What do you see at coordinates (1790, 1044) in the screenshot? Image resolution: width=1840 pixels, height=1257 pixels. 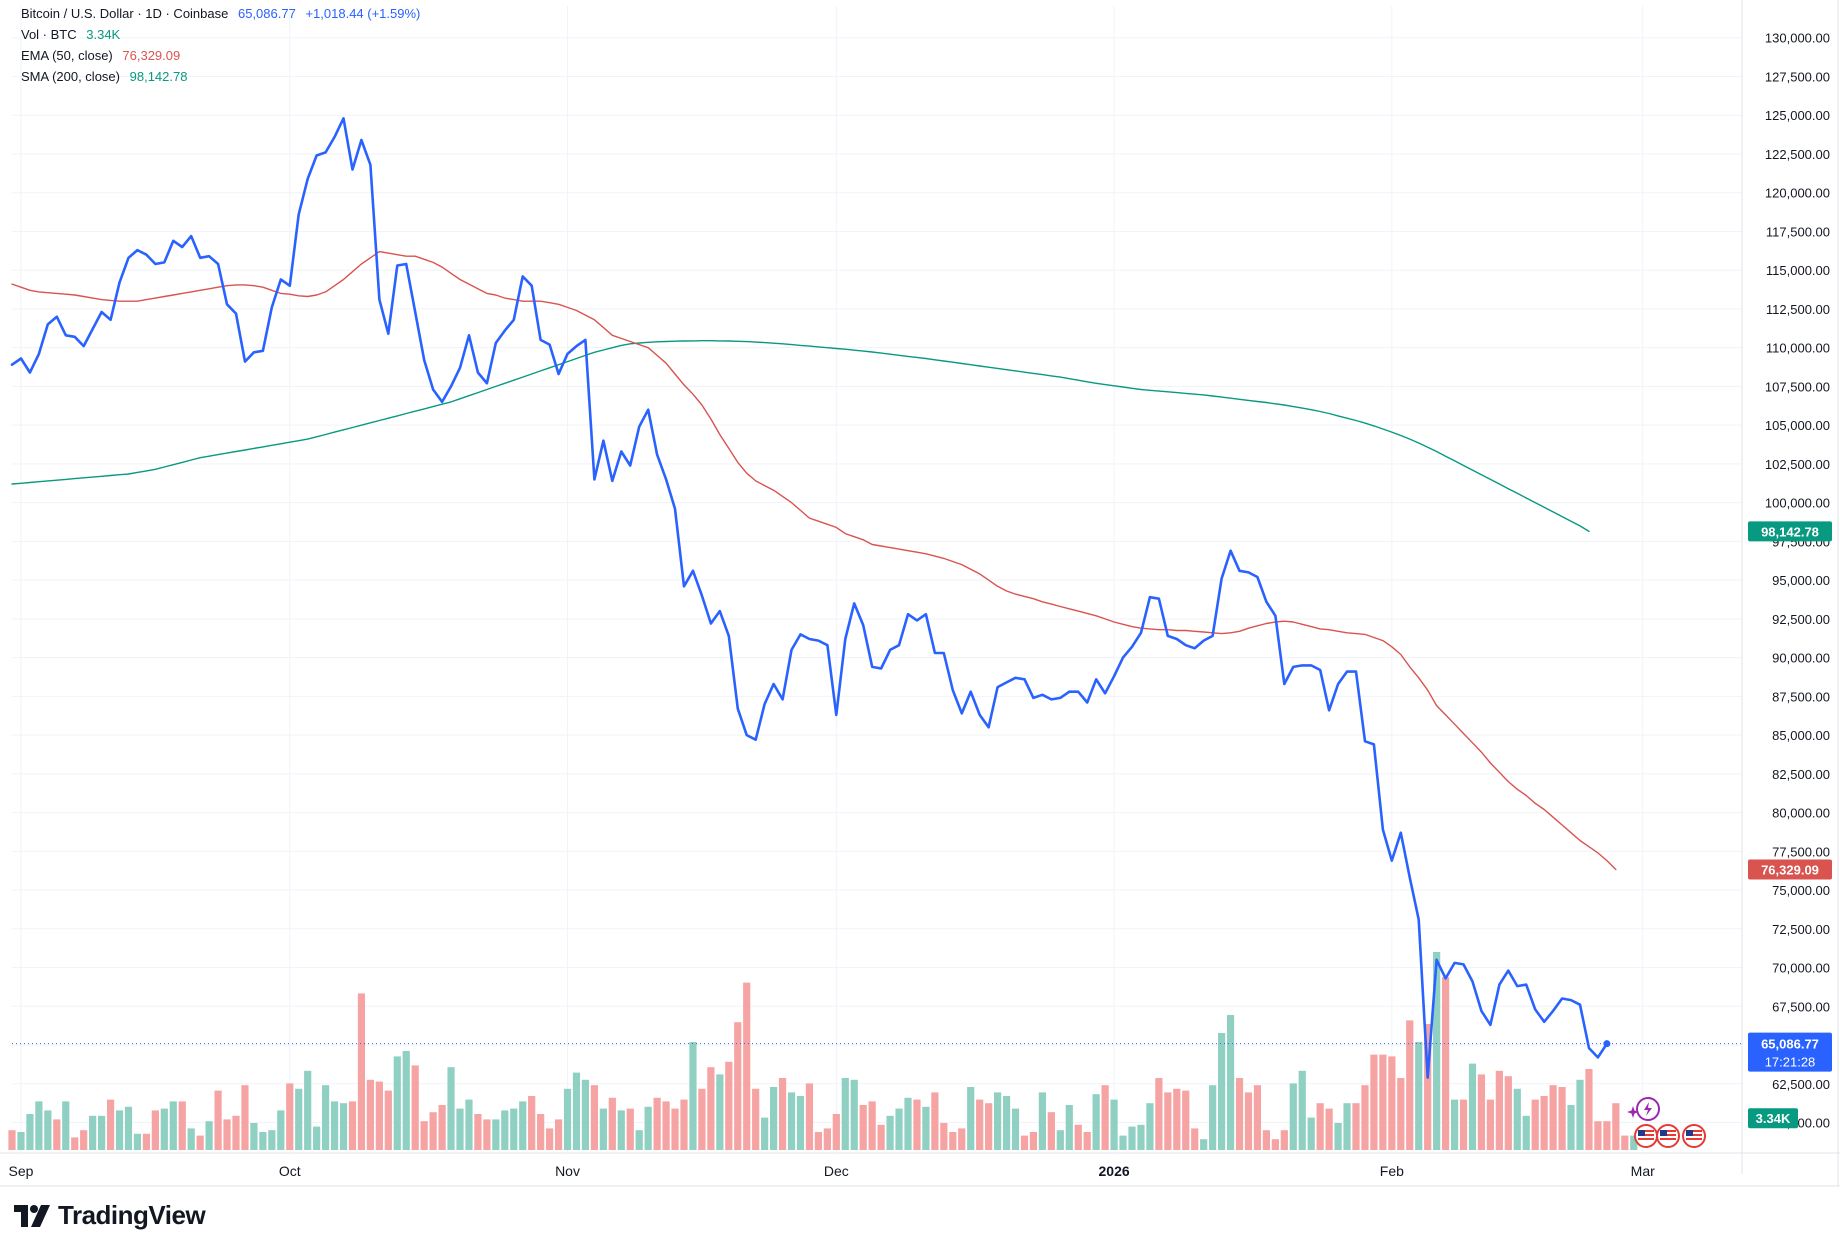 I see `last-price-badge-text: 65,086.77` at bounding box center [1790, 1044].